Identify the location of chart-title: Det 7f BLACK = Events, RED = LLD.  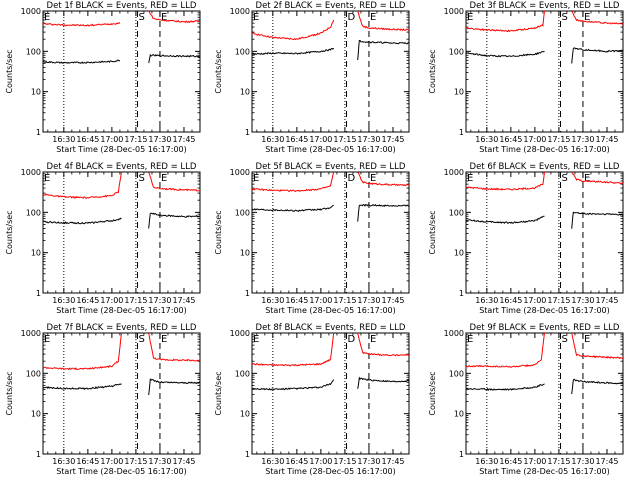
(122, 328).